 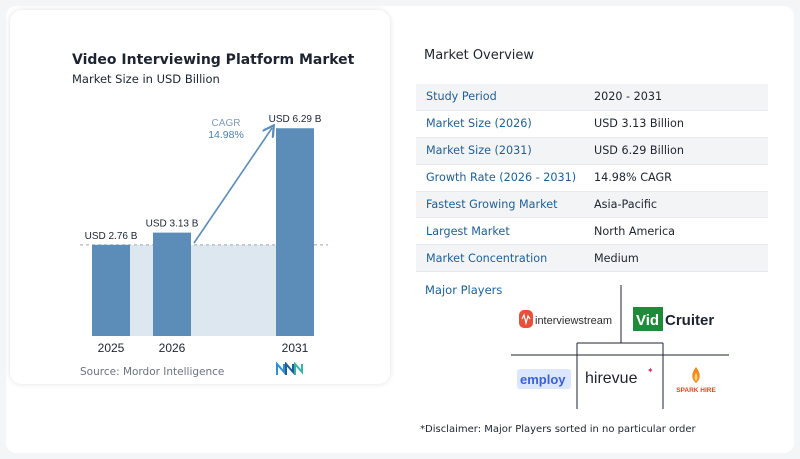 I want to click on overview-label: Market Size (2026), so click(x=479, y=124).